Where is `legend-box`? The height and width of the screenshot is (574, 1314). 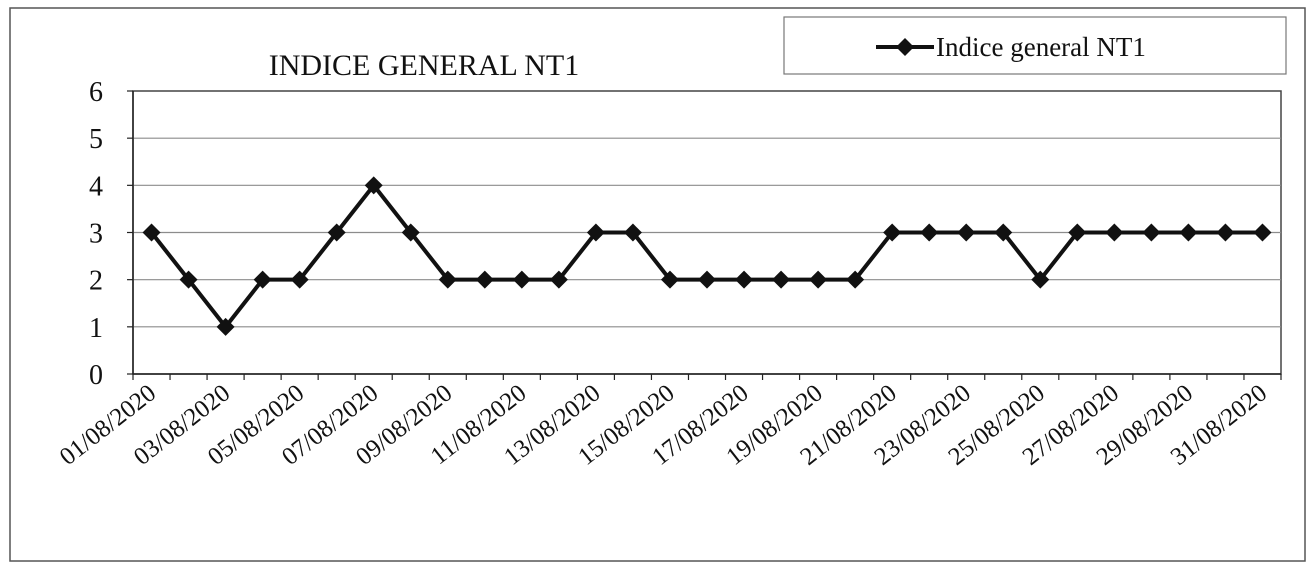
legend-box is located at coordinates (1035, 45).